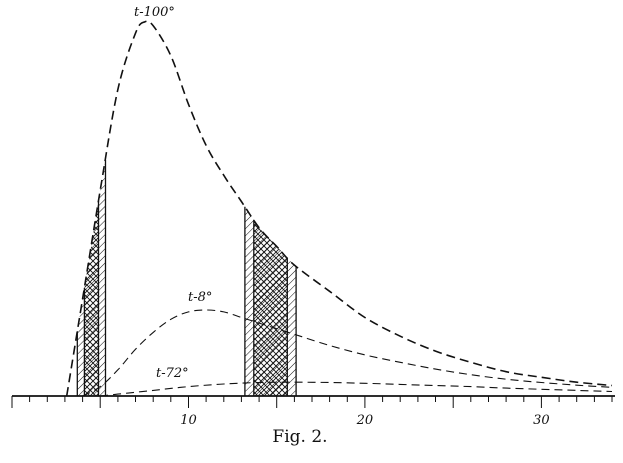  I want to click on curve-label-t8: t-8°, so click(200, 297).